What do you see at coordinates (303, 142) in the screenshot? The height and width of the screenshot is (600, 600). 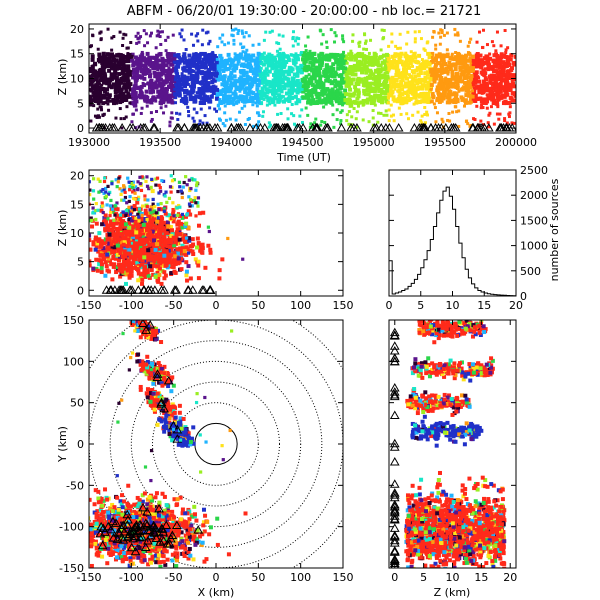 I see `x-tick-label: 194500` at bounding box center [303, 142].